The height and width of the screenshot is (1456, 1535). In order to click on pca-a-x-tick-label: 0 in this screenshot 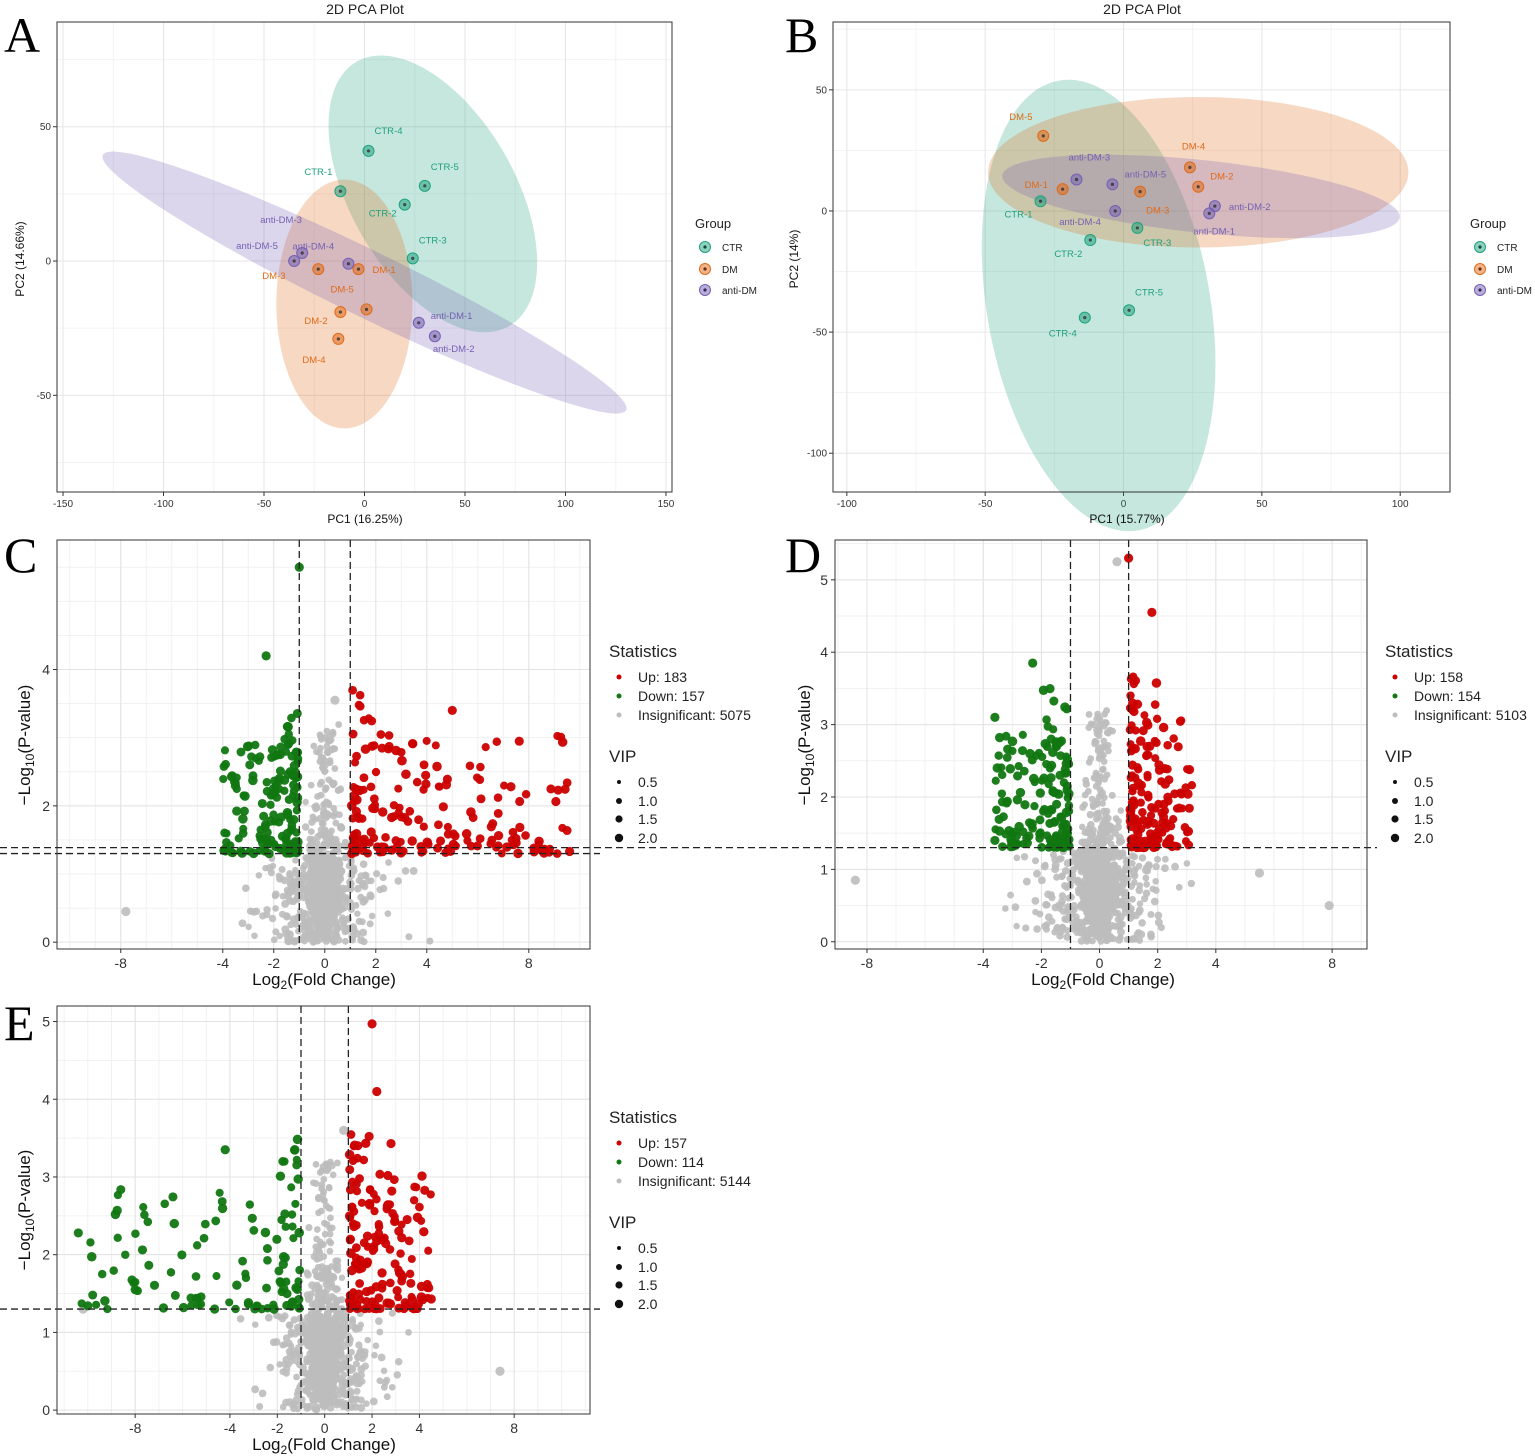, I will do `click(365, 504)`.